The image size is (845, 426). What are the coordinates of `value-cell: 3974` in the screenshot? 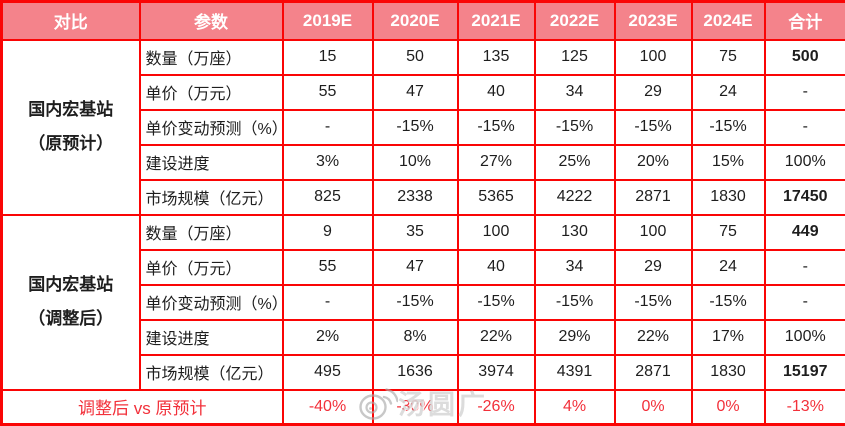 It's located at (496, 372).